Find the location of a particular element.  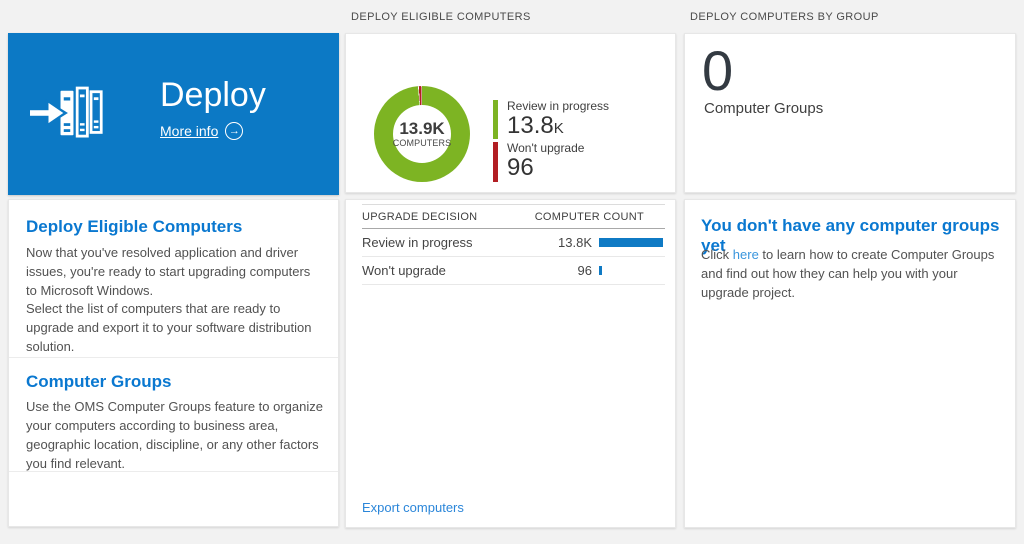

donut-center: 13.9K COMPUTERS is located at coordinates (422, 134).